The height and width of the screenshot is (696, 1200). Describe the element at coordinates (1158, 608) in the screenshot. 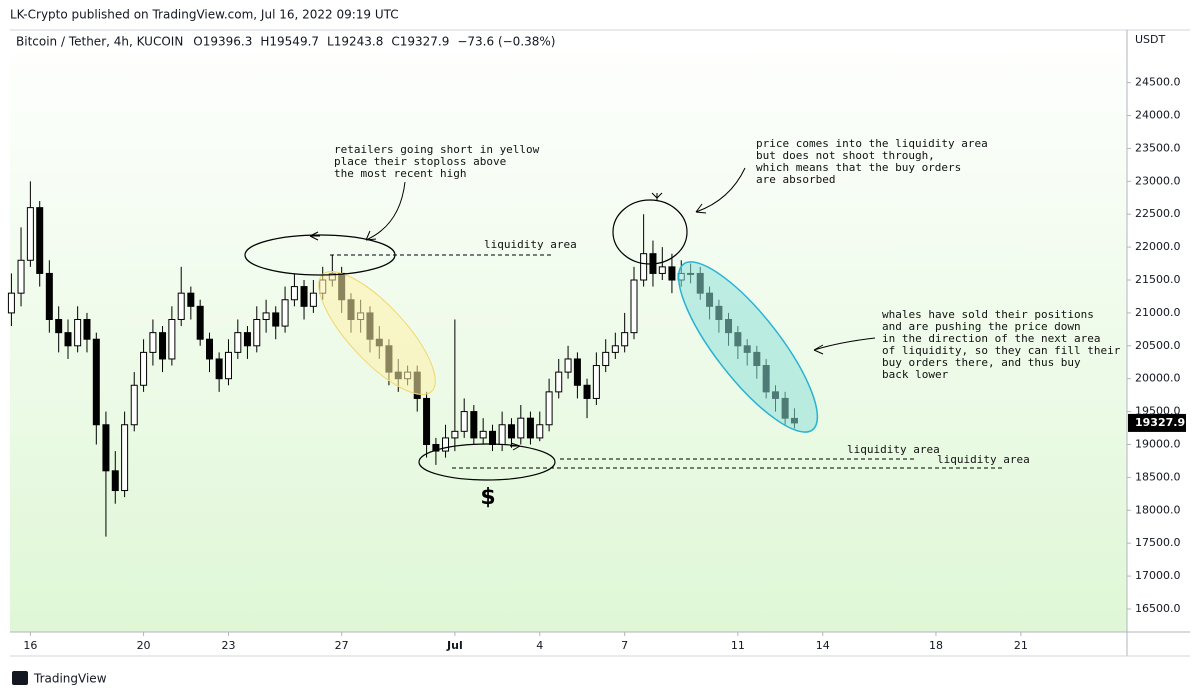

I see `y-tick-label: 16500.0` at that location.